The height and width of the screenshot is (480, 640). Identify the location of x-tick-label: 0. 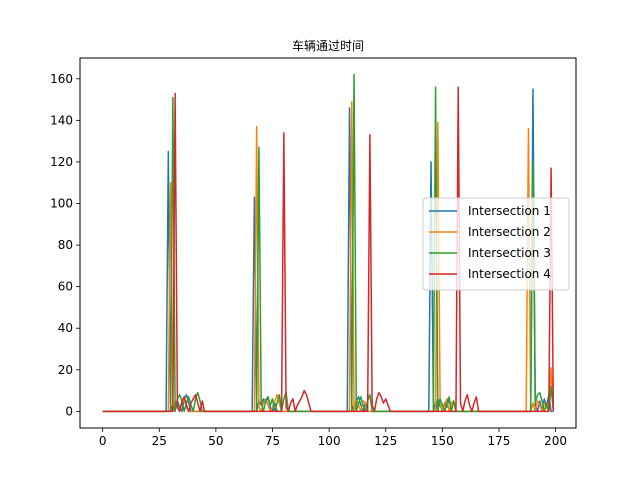
(103, 441).